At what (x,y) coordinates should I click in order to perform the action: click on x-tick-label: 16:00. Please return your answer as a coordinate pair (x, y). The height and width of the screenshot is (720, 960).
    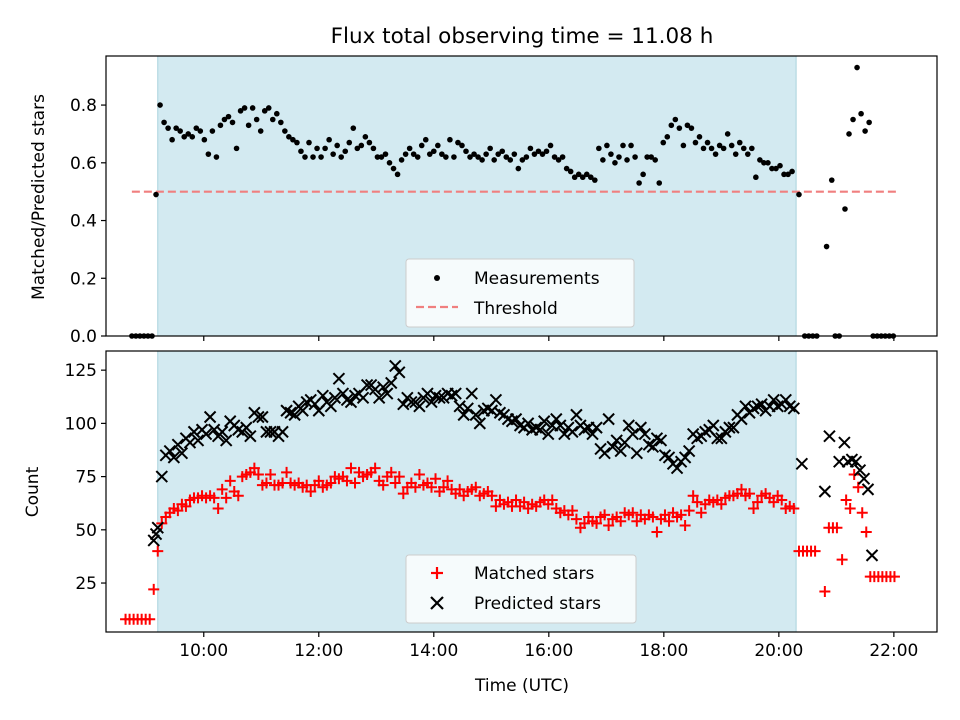
    Looking at the image, I should click on (548, 651).